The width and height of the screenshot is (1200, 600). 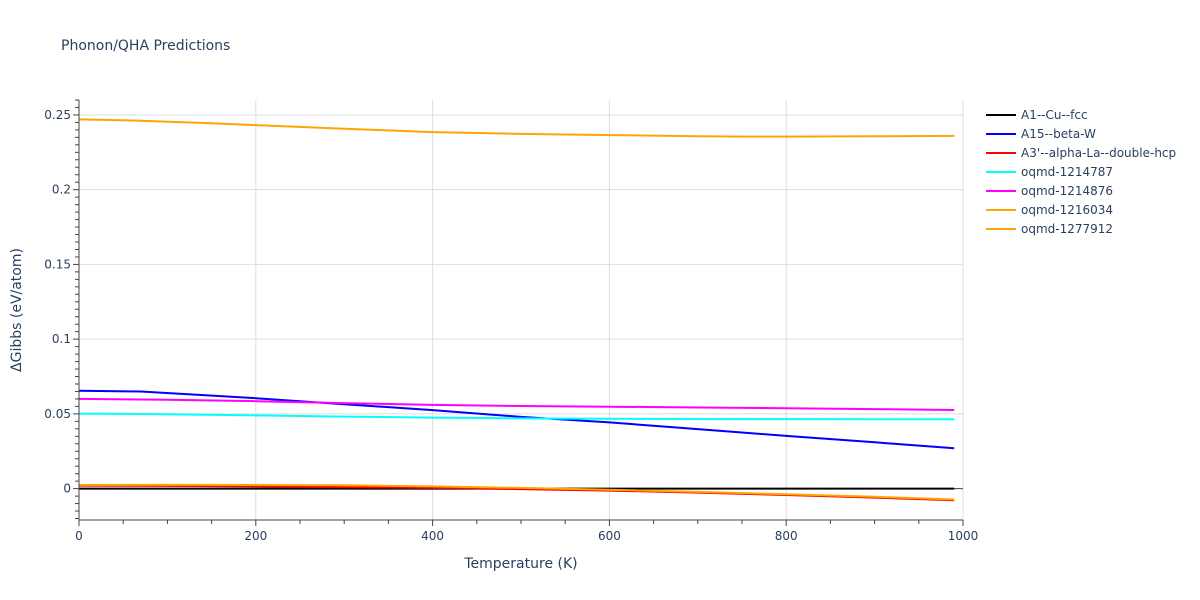 I want to click on series-line-a15-beta-w, so click(x=516, y=419).